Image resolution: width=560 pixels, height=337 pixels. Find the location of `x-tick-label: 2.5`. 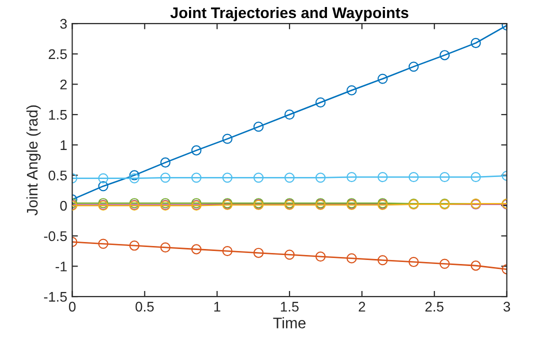

x-tick-label: 2.5 is located at coordinates (434, 307).